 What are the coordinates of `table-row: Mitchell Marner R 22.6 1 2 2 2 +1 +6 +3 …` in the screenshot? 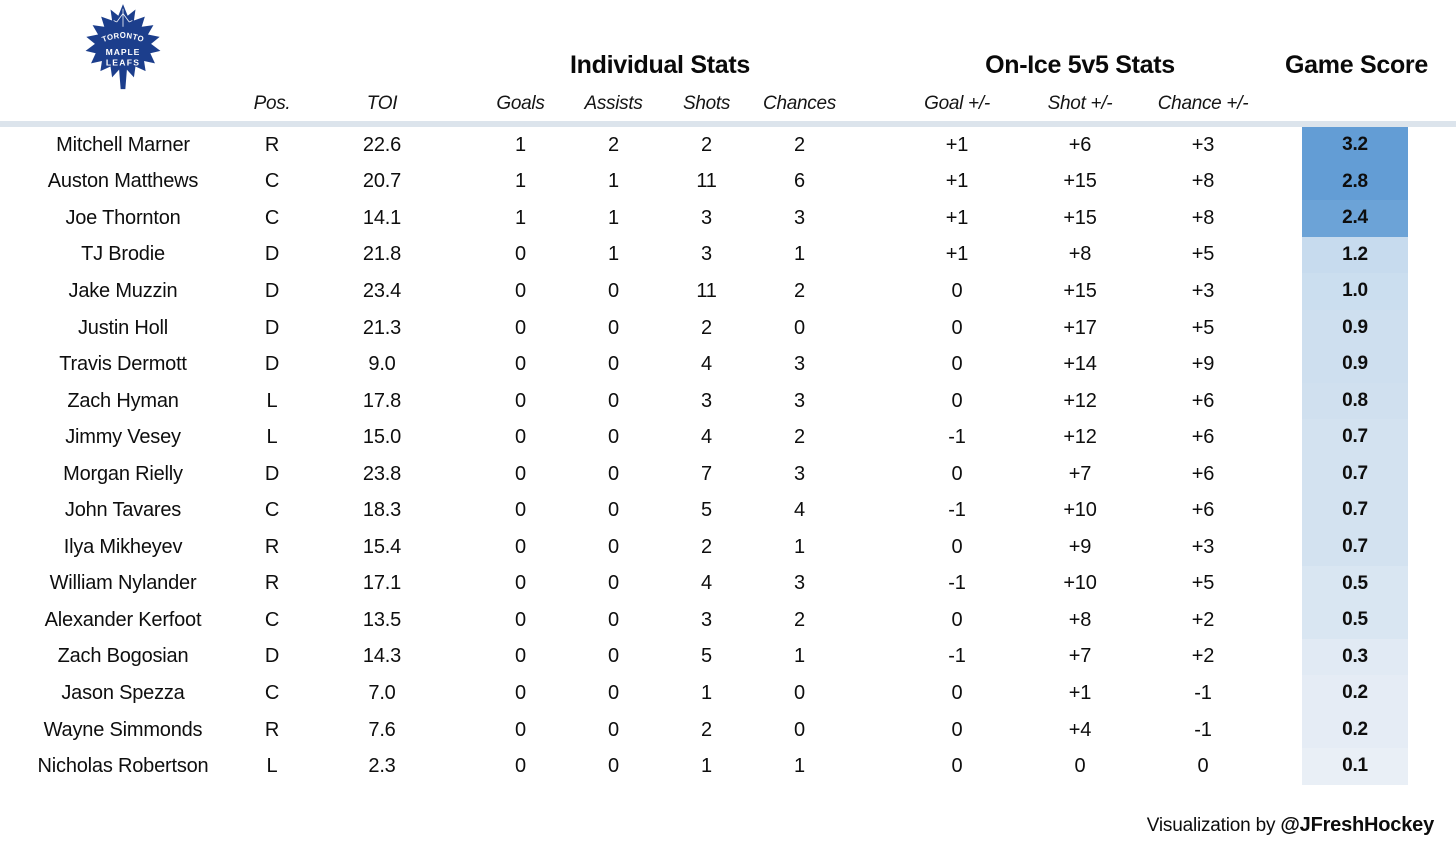 It's located at (728, 145).